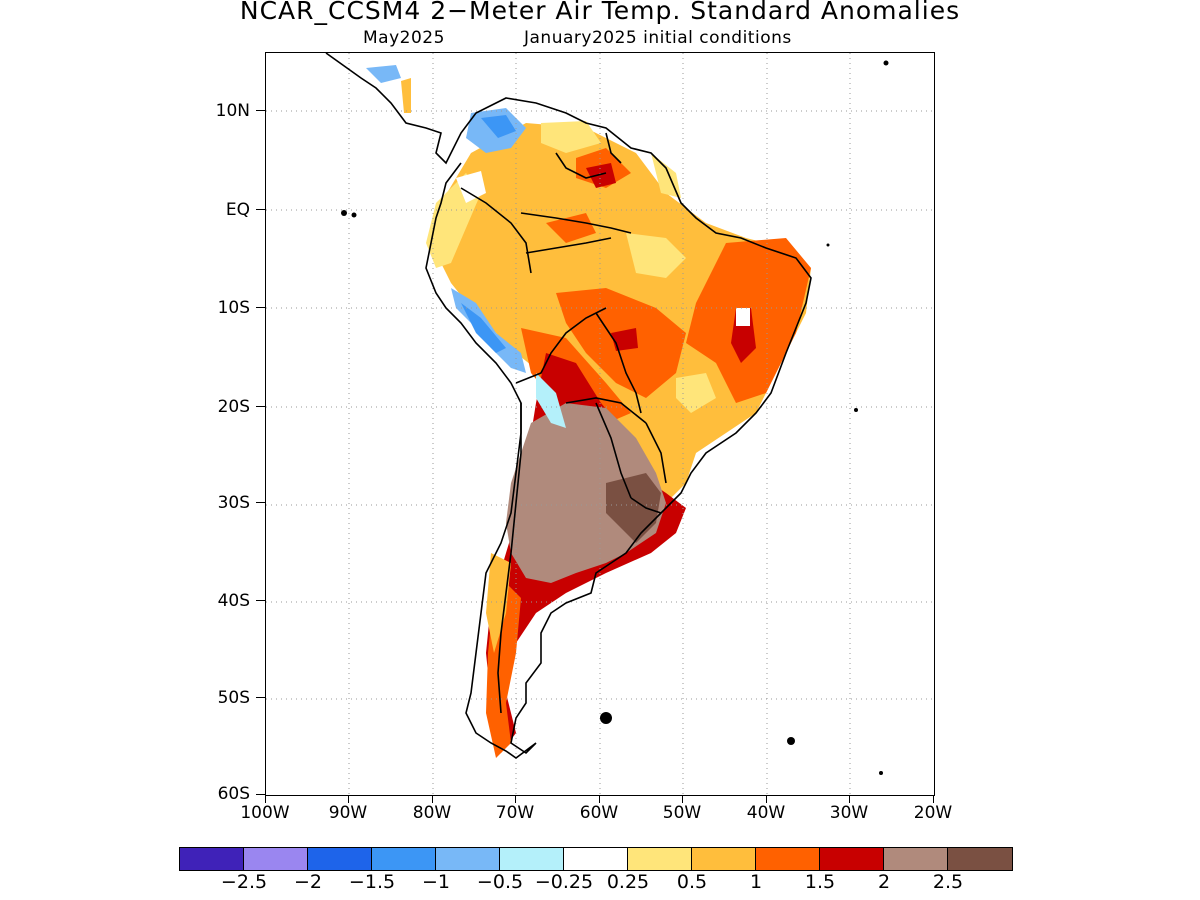  Describe the element at coordinates (233, 503) in the screenshot. I see `lat-label-30s: 30S` at that location.